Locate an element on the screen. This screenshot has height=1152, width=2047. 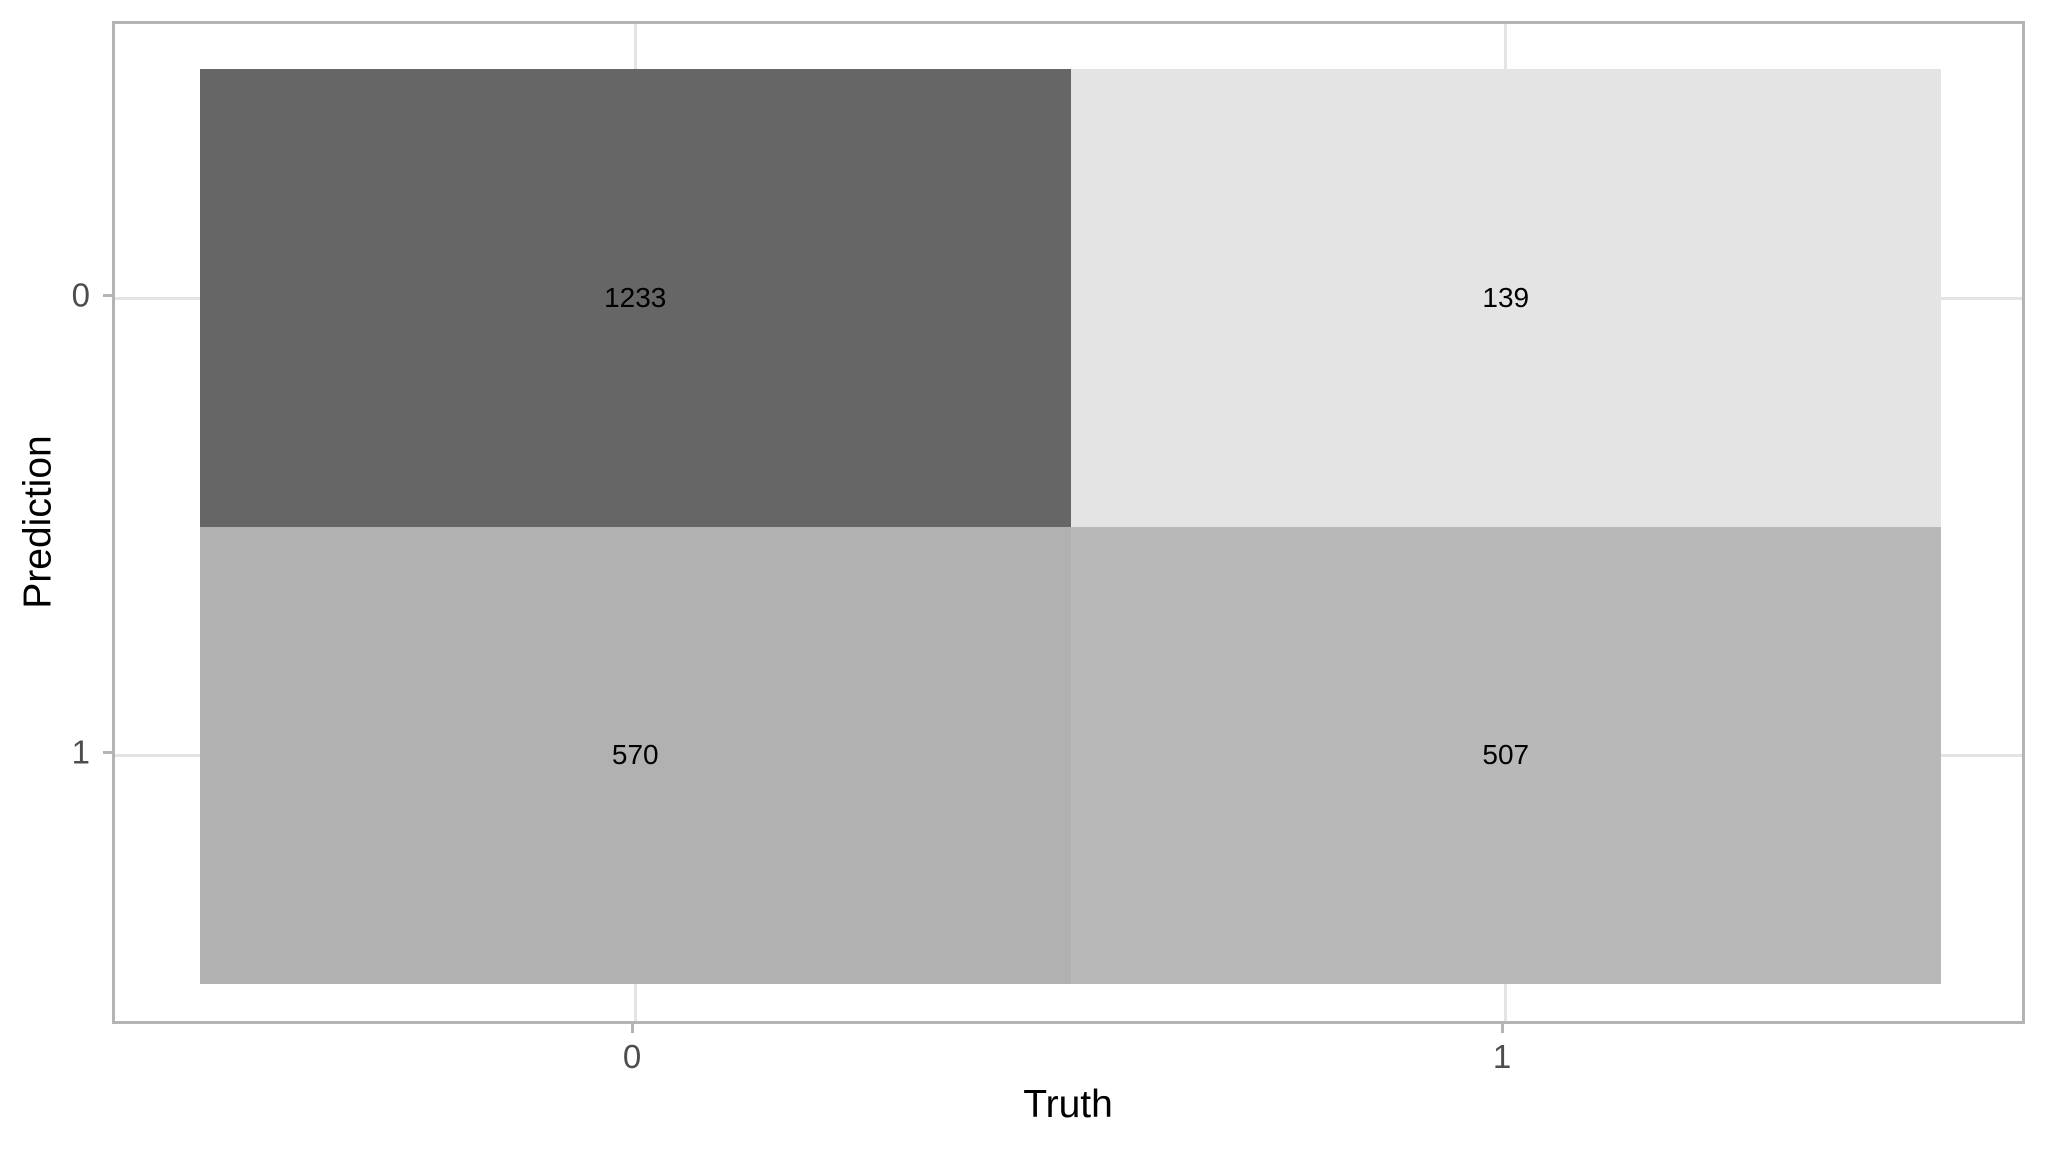
y-axis-title: Prediction is located at coordinates (38, 522).